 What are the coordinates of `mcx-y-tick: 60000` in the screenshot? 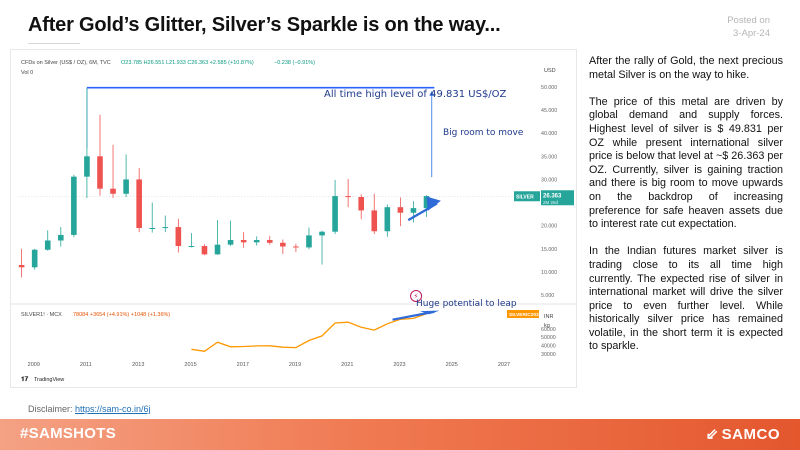 It's located at (548, 330).